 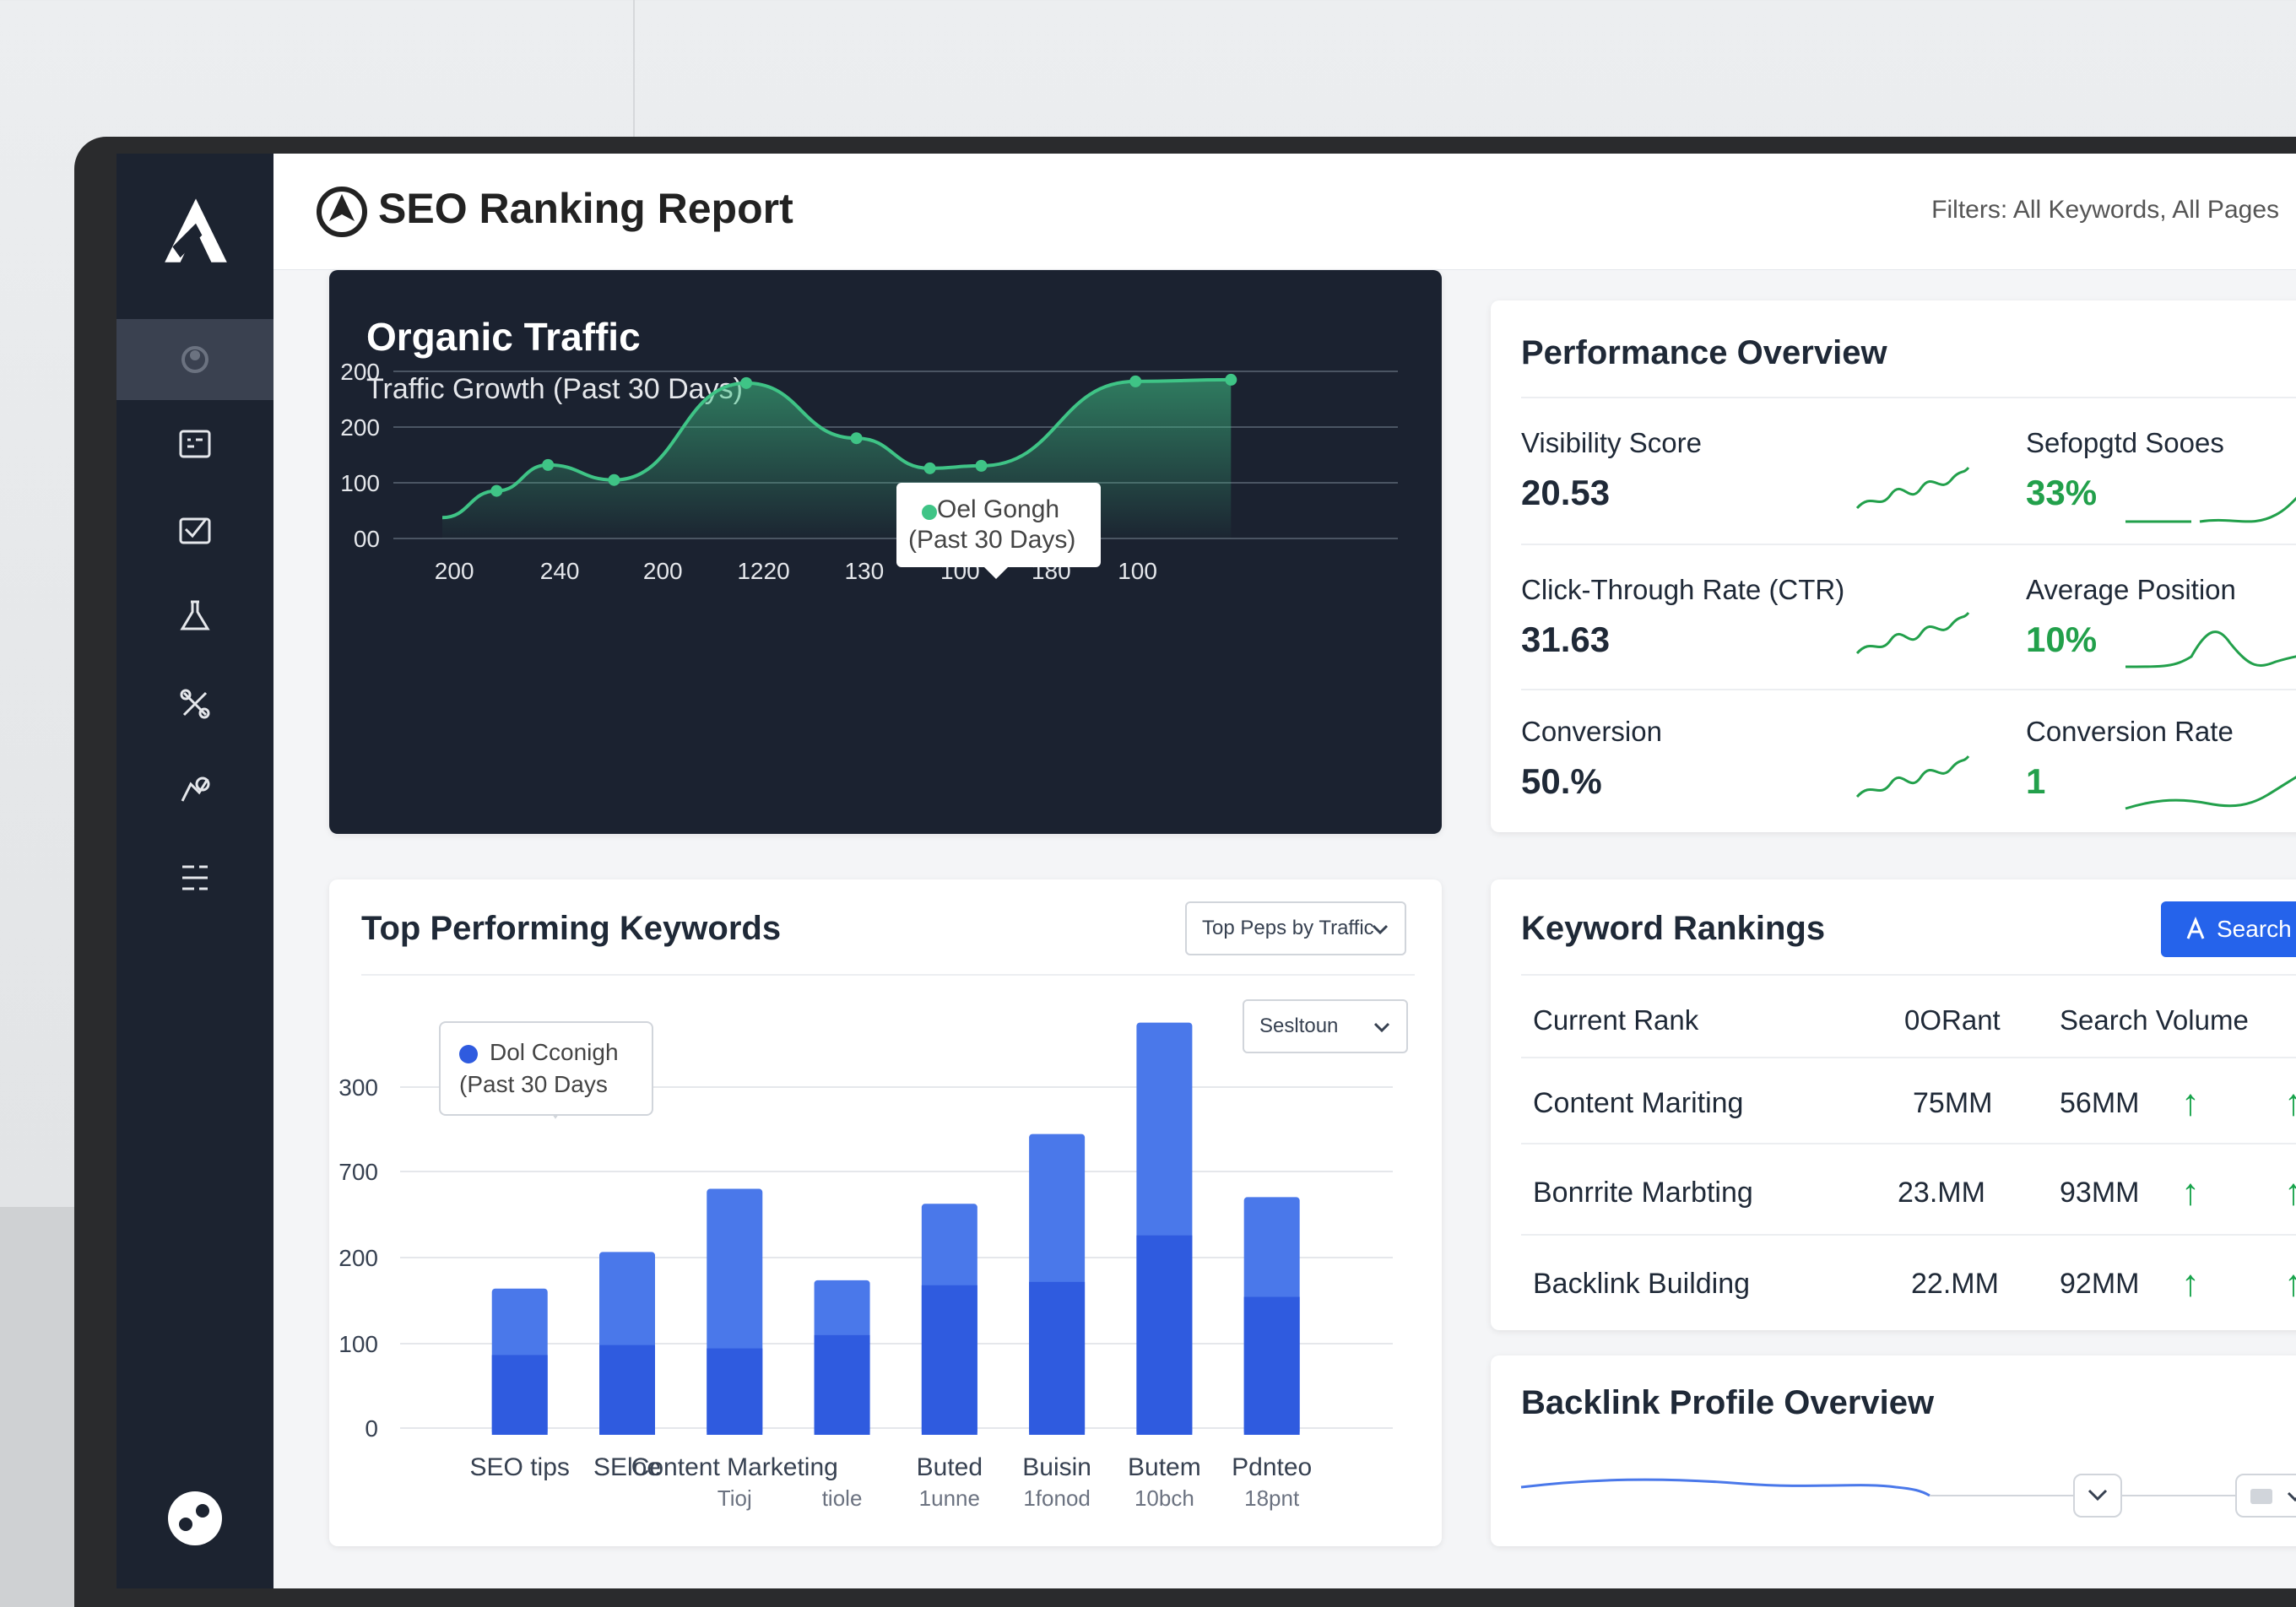 I want to click on traffic-line, so click(x=836, y=449).